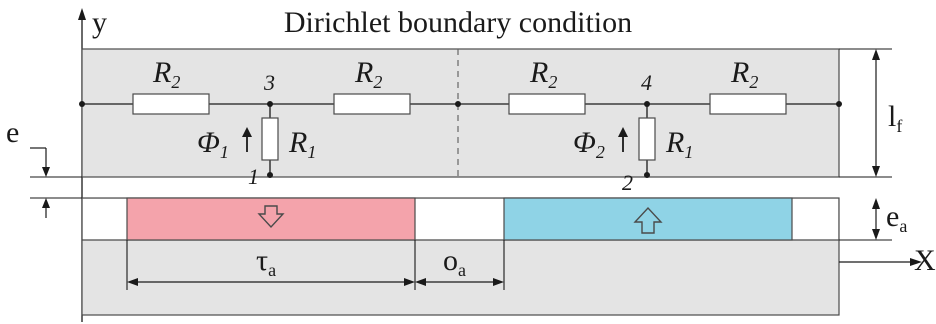  Describe the element at coordinates (647, 139) in the screenshot. I see `resistor-r1-right` at that location.